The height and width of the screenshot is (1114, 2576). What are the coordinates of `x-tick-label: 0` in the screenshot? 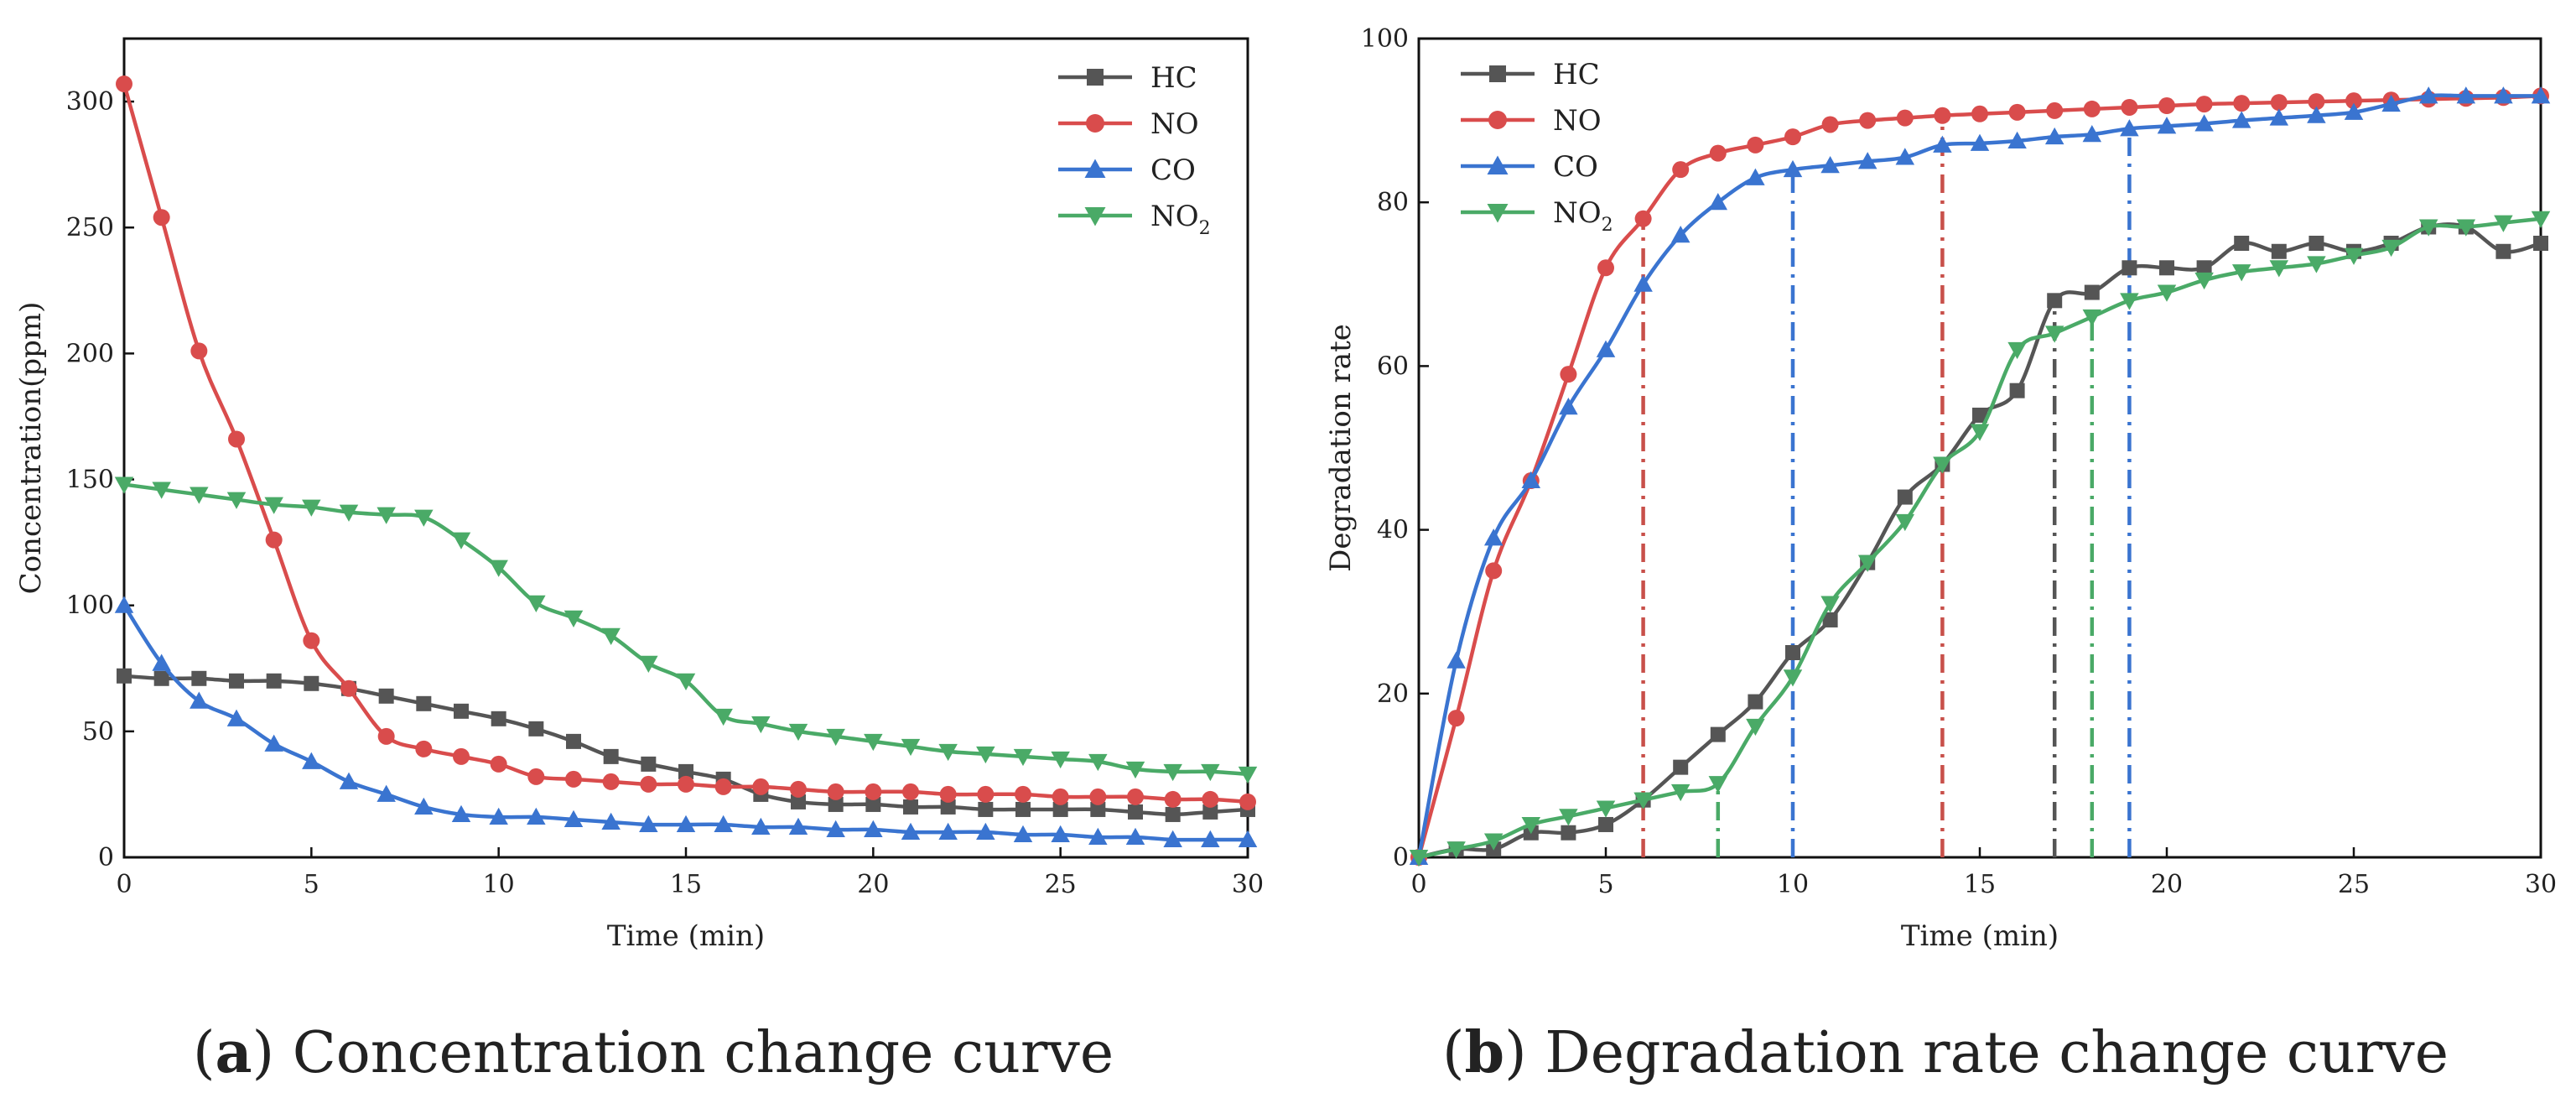 It's located at (1418, 884).